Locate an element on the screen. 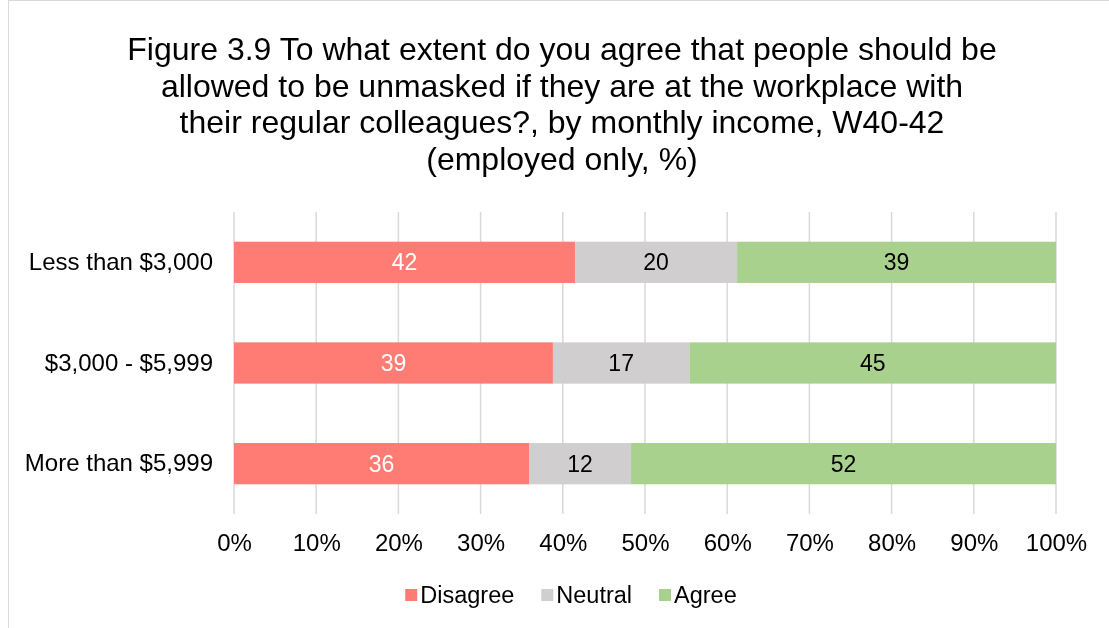 The height and width of the screenshot is (628, 1109). data-label: 36 is located at coordinates (381, 463).